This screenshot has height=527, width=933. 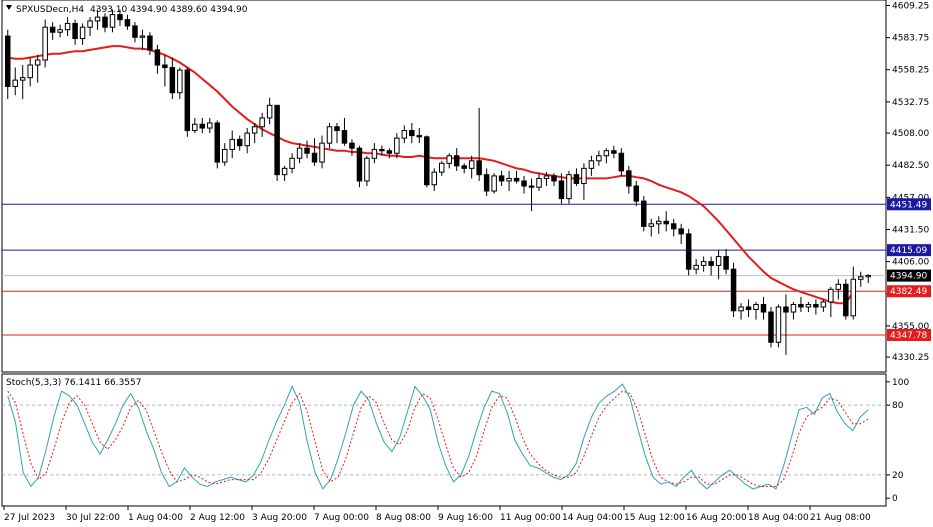 I want to click on stoch-tick-label: 20, so click(x=898, y=476).